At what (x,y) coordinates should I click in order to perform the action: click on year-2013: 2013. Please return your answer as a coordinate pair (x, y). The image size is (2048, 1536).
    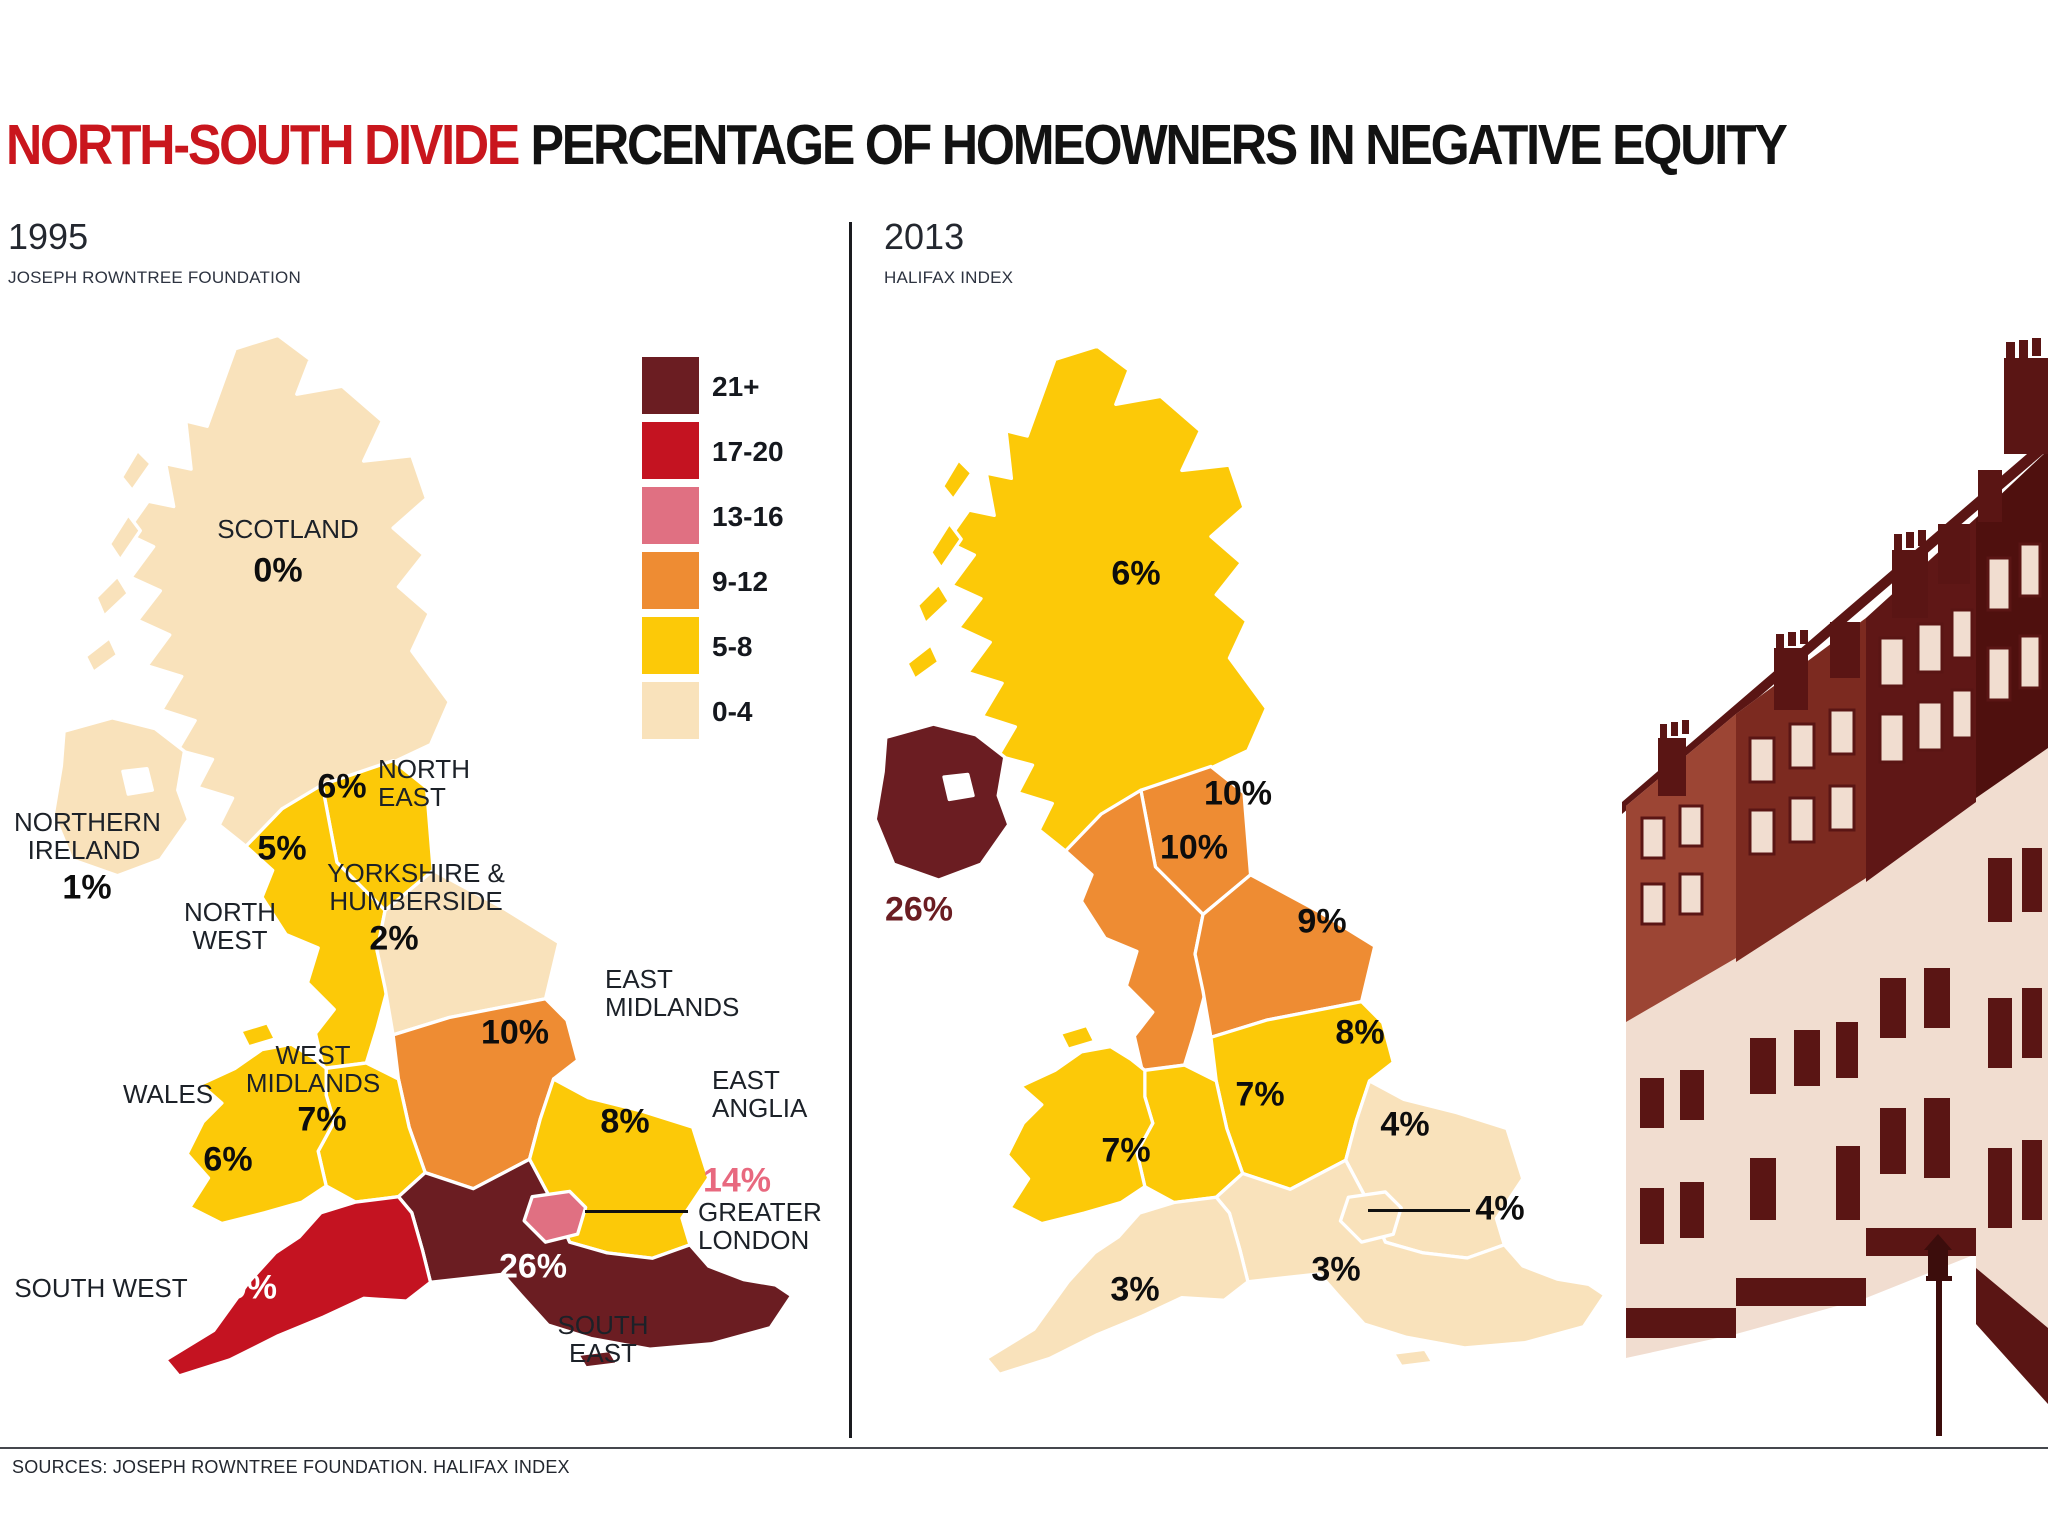
    Looking at the image, I should click on (924, 236).